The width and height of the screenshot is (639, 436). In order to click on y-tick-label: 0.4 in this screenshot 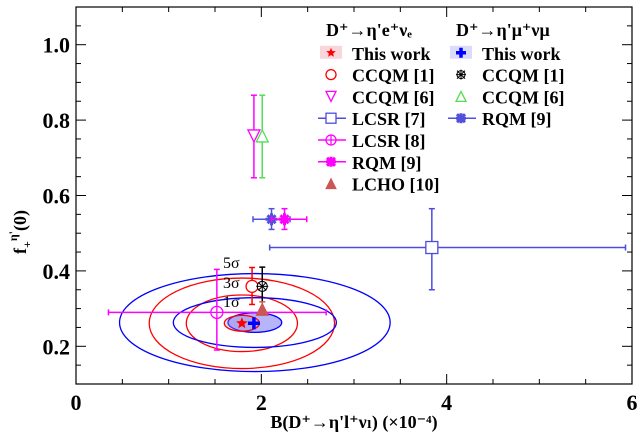, I will do `click(57, 271)`.